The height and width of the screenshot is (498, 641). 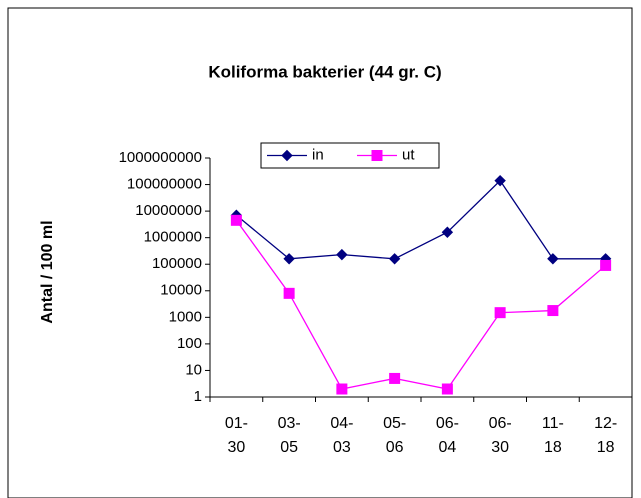 I want to click on y-tick-label: 10000000, so click(x=168, y=210).